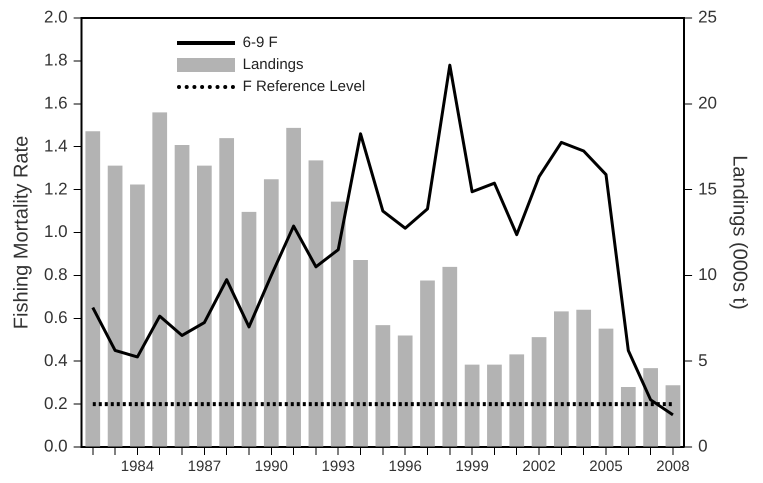 The width and height of the screenshot is (763, 483). I want to click on y-tick-label: 1.6, so click(56, 102).